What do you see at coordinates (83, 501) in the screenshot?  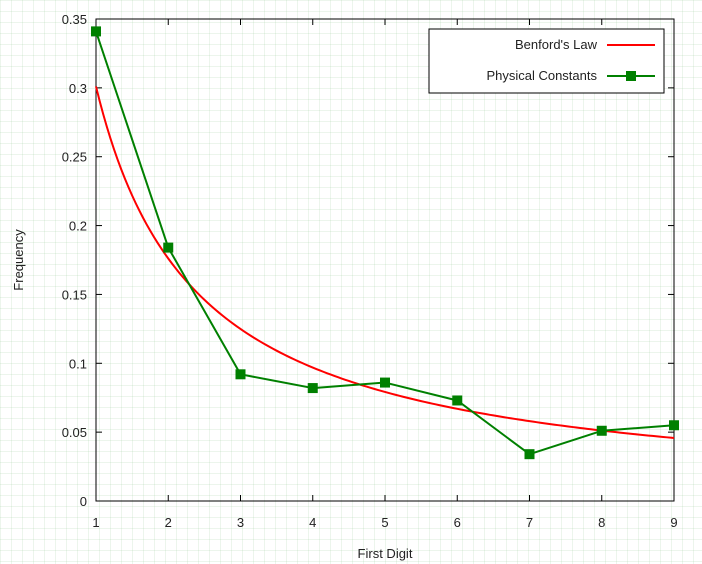 I see `y-tick-label: 0` at bounding box center [83, 501].